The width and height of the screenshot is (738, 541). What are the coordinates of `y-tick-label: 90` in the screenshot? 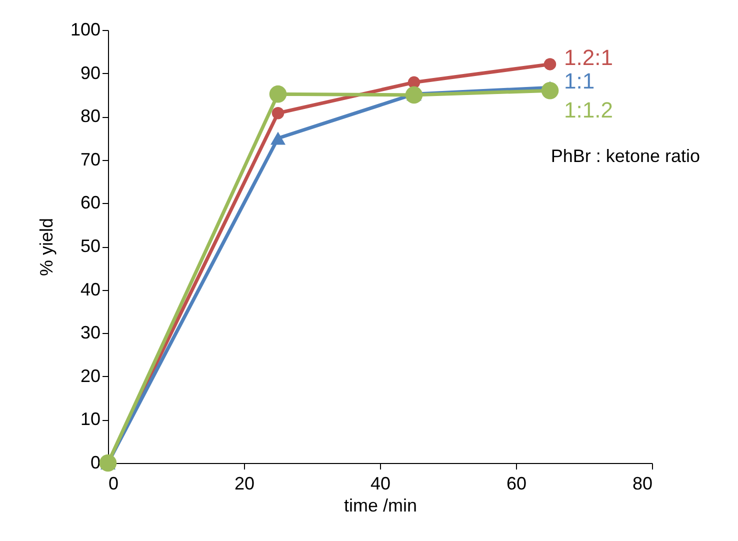 It's located at (90, 72).